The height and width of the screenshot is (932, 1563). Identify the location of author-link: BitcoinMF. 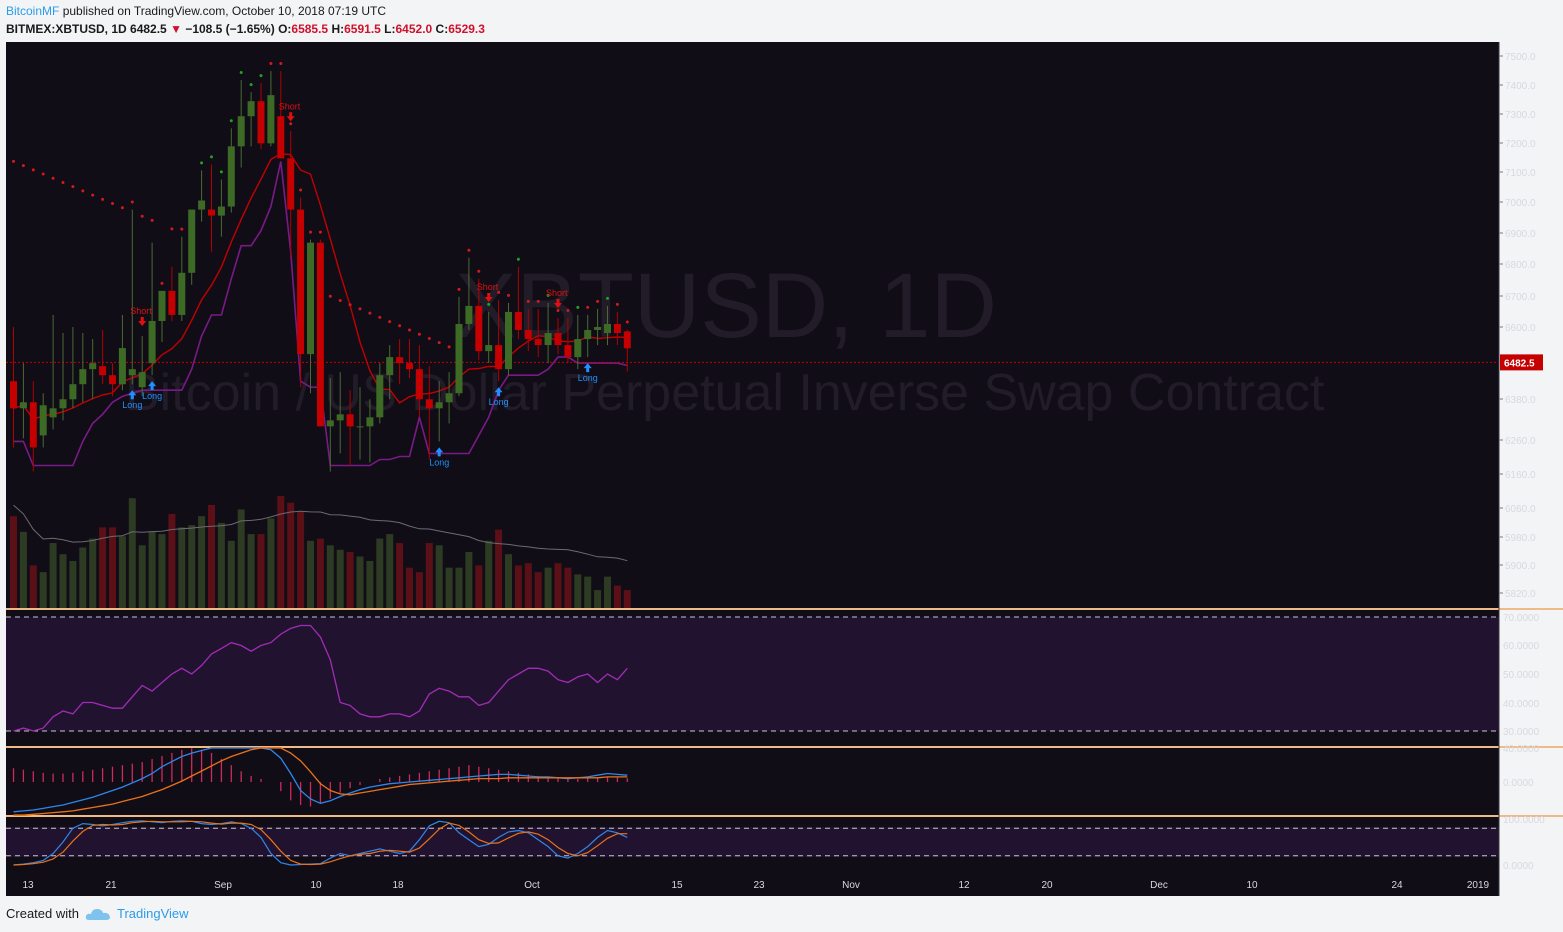
(33, 11).